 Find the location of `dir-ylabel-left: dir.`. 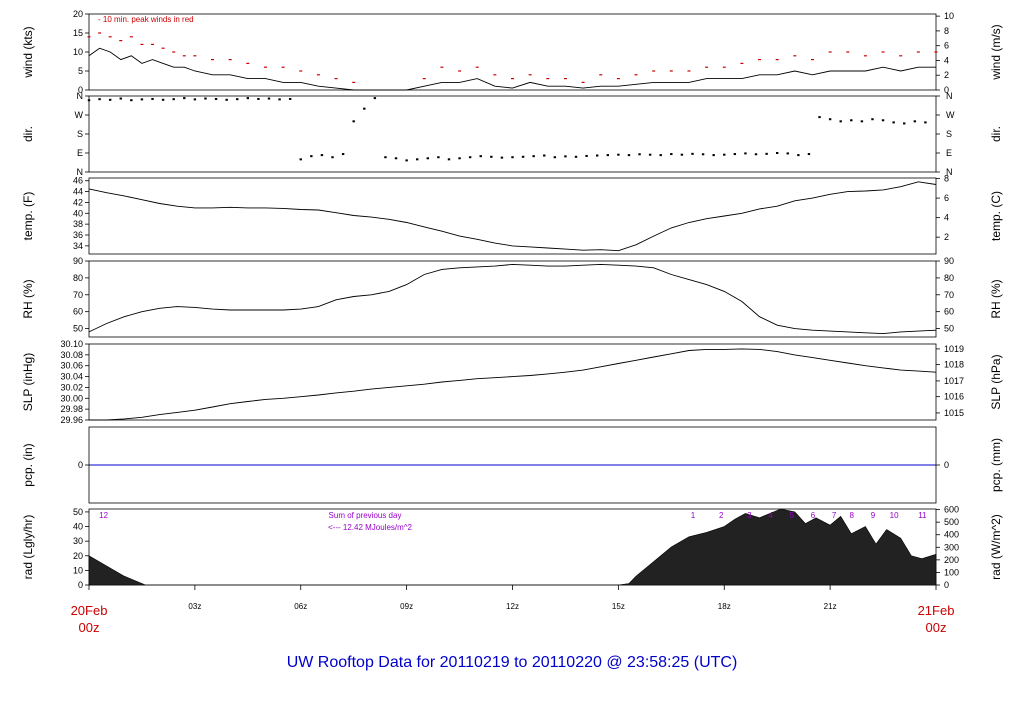

dir-ylabel-left: dir. is located at coordinates (28, 134).